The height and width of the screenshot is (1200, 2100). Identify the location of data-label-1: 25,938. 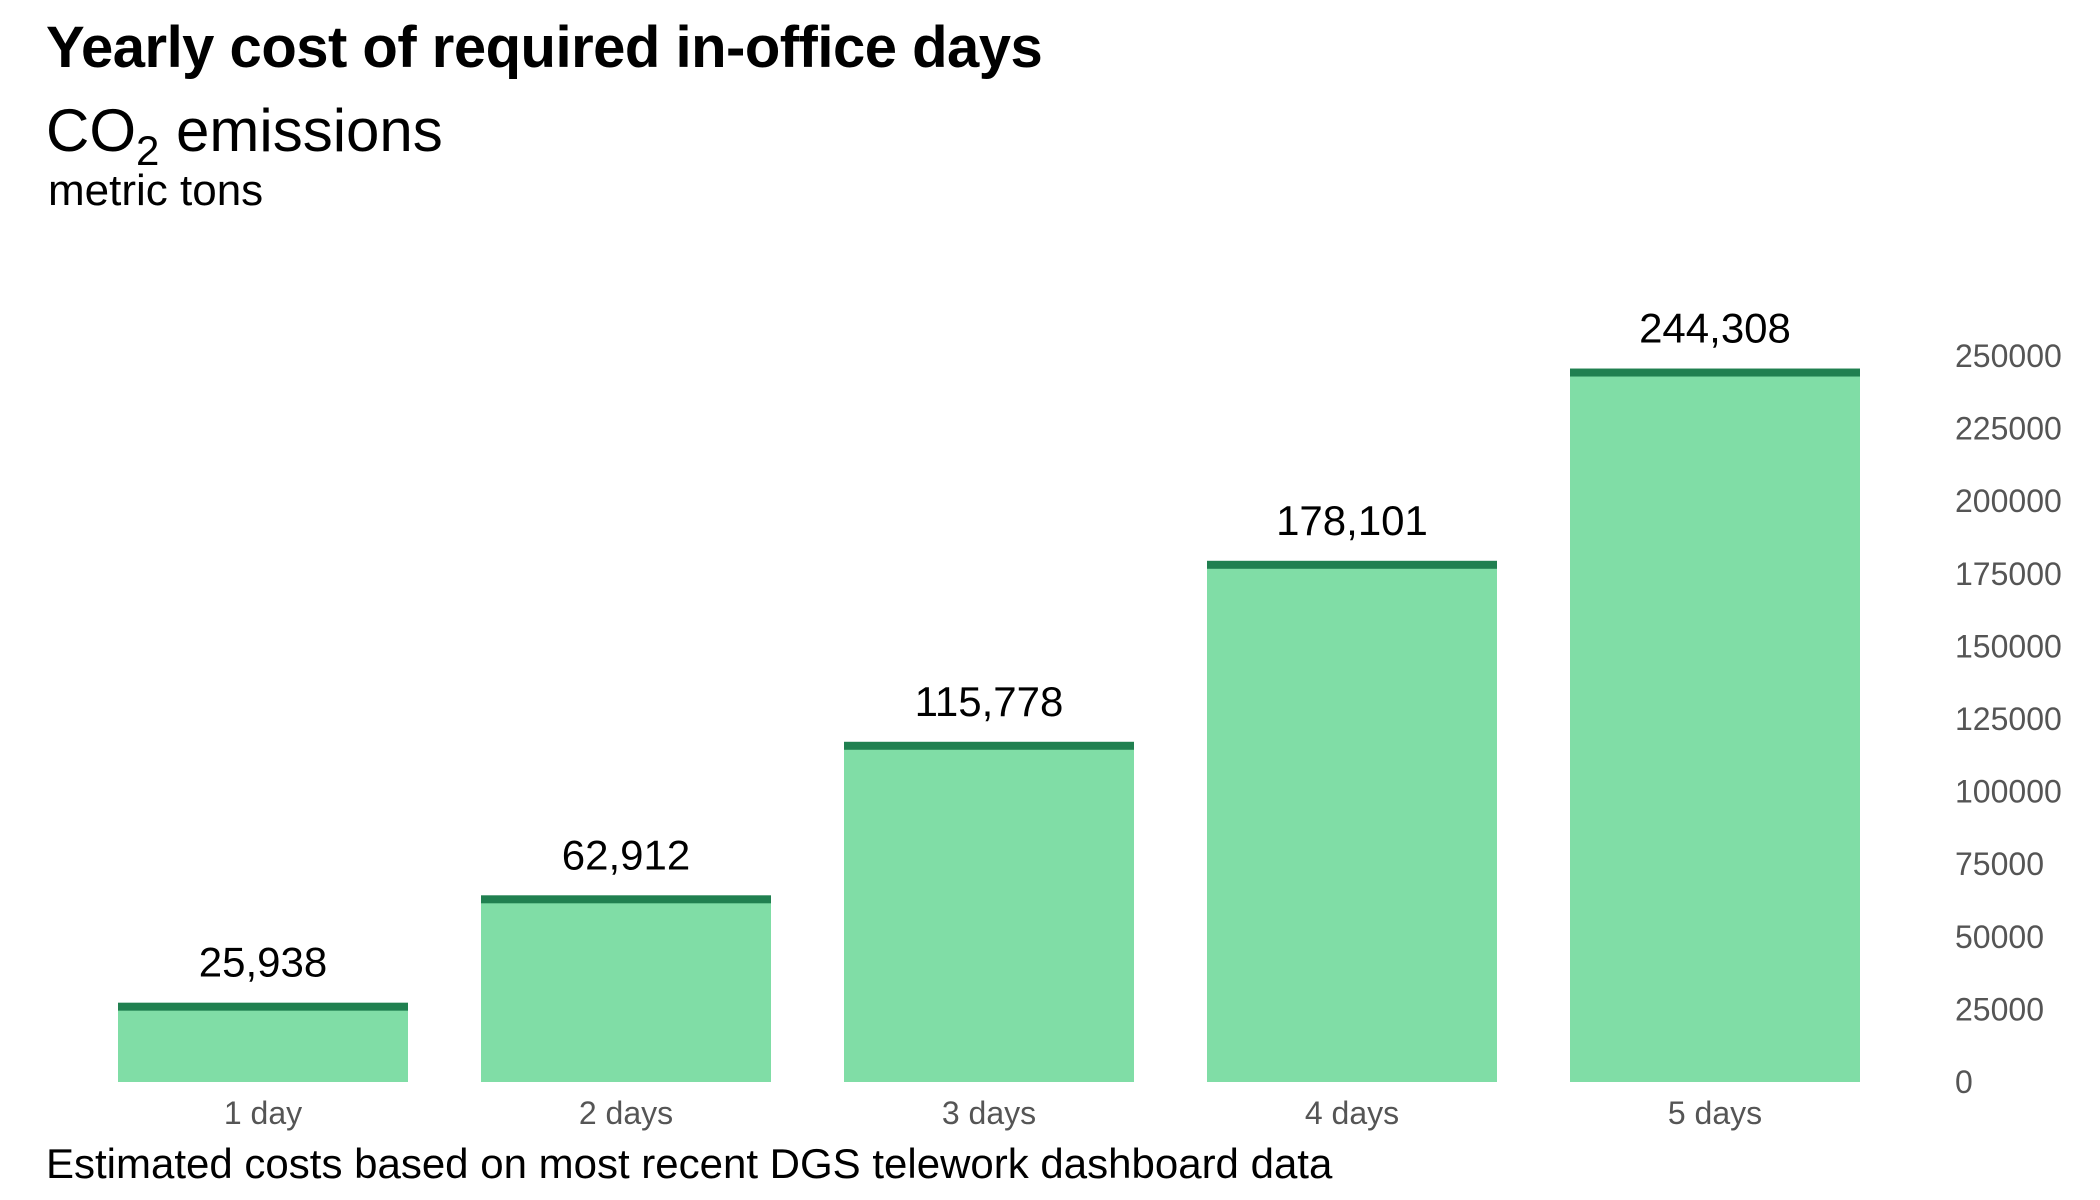
(263, 962).